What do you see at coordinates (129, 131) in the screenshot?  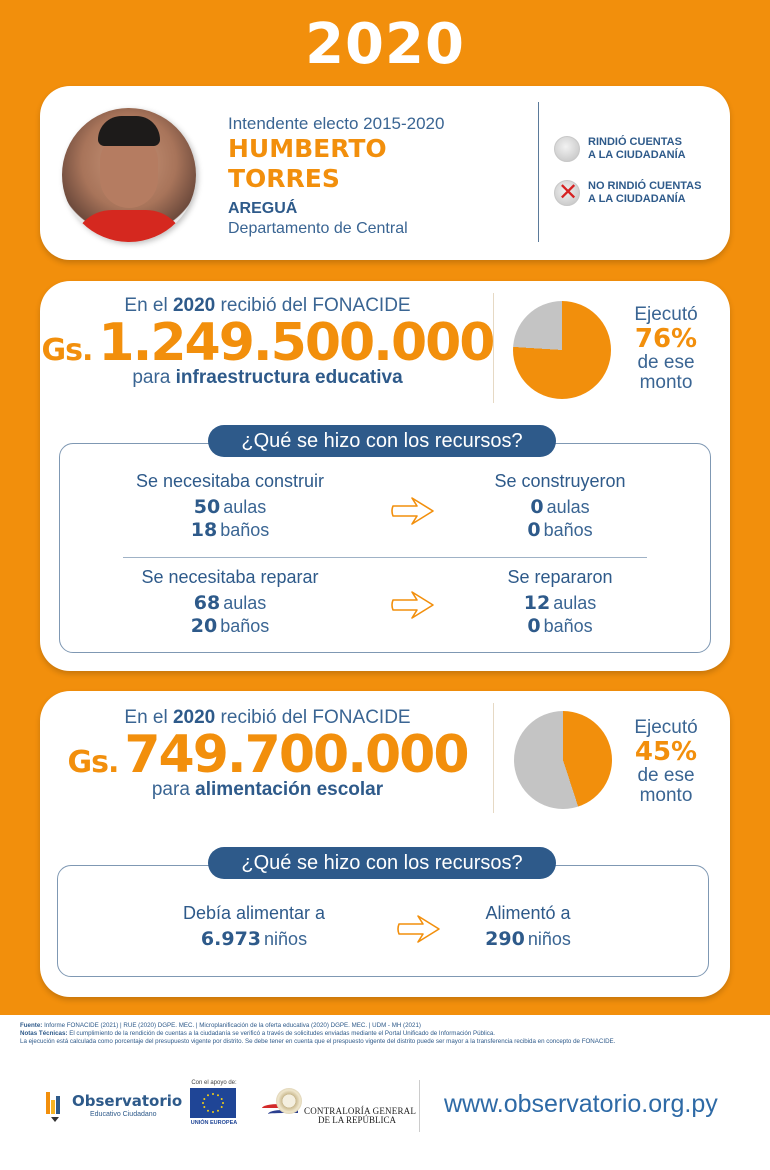 I see `photo-hair` at bounding box center [129, 131].